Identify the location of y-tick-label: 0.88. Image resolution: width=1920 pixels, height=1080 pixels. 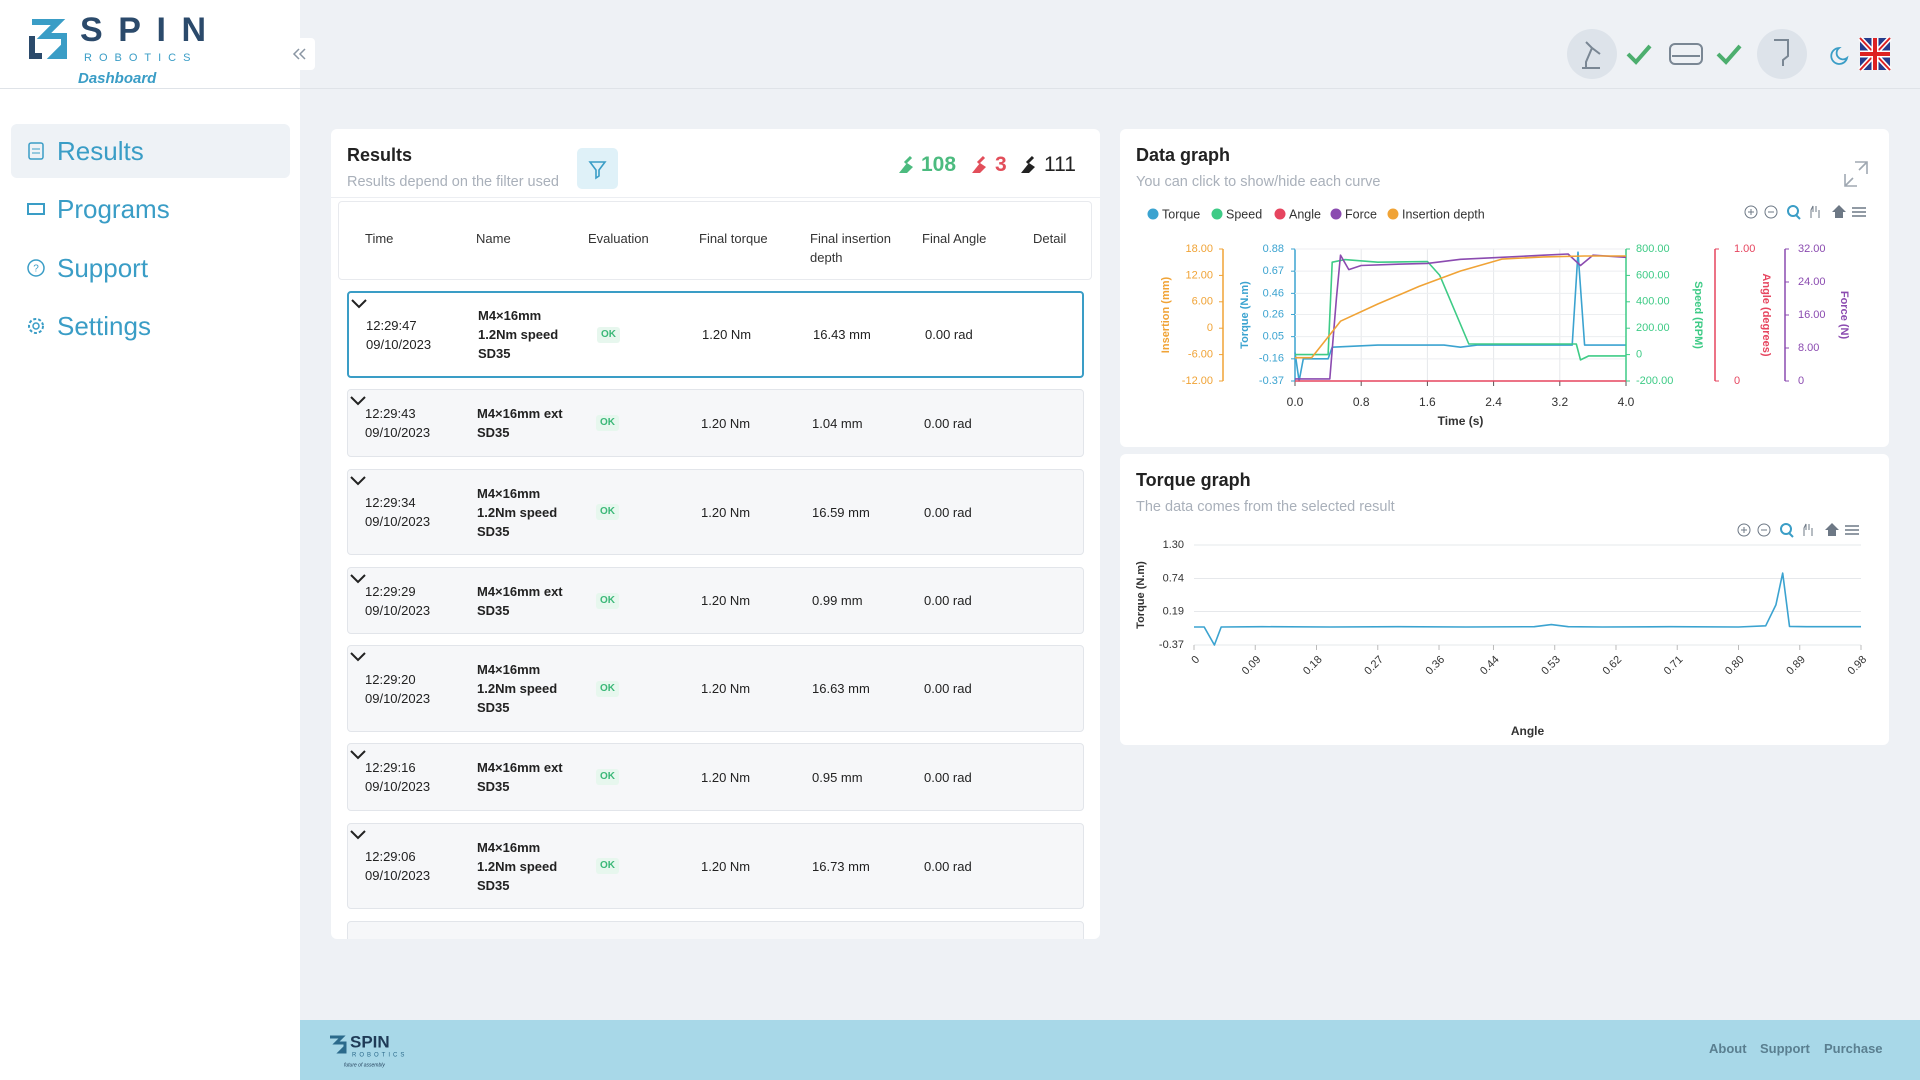
(1273, 249).